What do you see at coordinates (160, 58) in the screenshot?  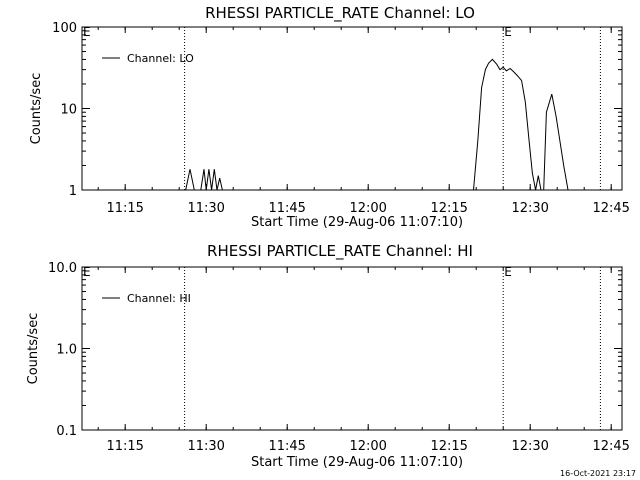 I see `legend-label: Channel: LO` at bounding box center [160, 58].